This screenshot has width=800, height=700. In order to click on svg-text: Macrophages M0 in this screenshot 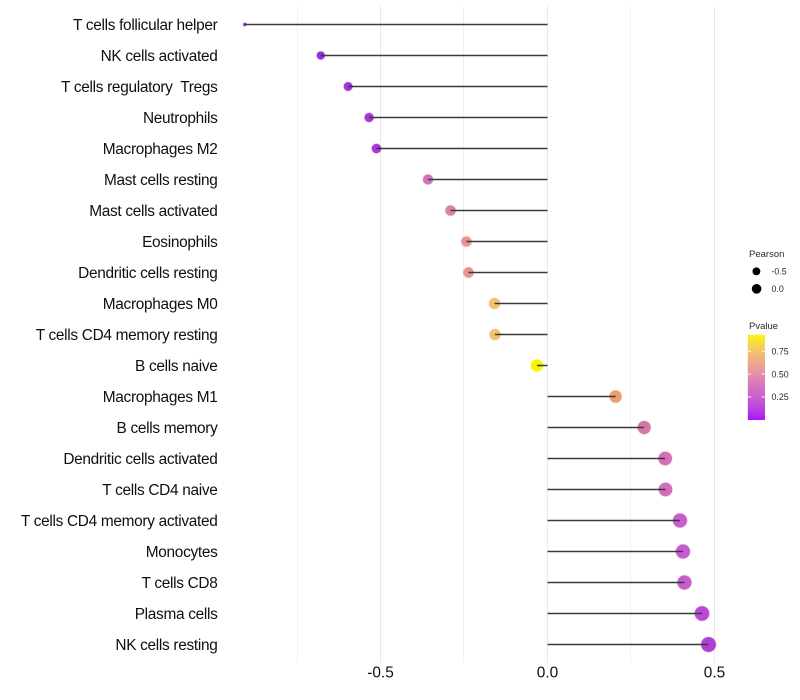, I will do `click(160, 304)`.